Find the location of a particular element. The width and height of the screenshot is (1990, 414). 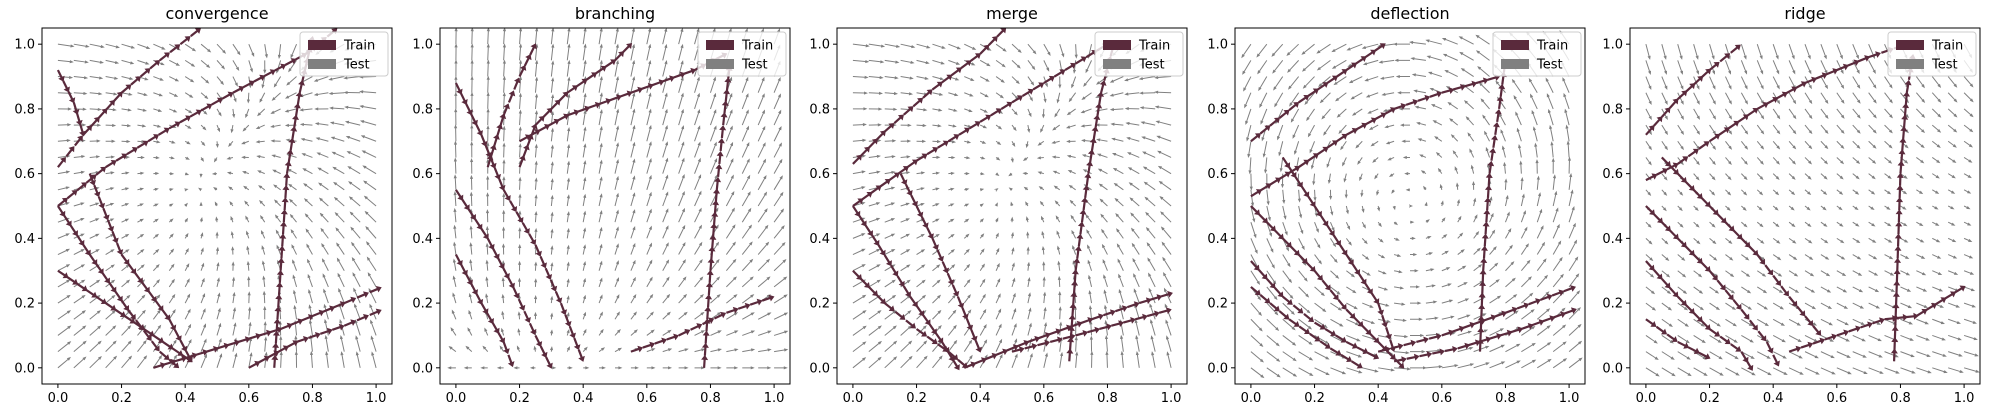

x-tick-label: 0.2 is located at coordinates (1709, 398).